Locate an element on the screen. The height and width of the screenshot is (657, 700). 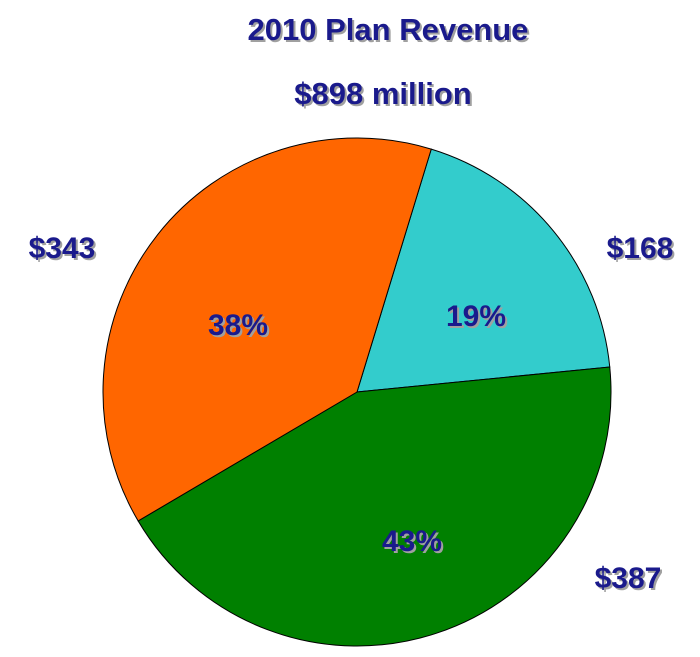
percent-label: 38% is located at coordinates (238, 325).